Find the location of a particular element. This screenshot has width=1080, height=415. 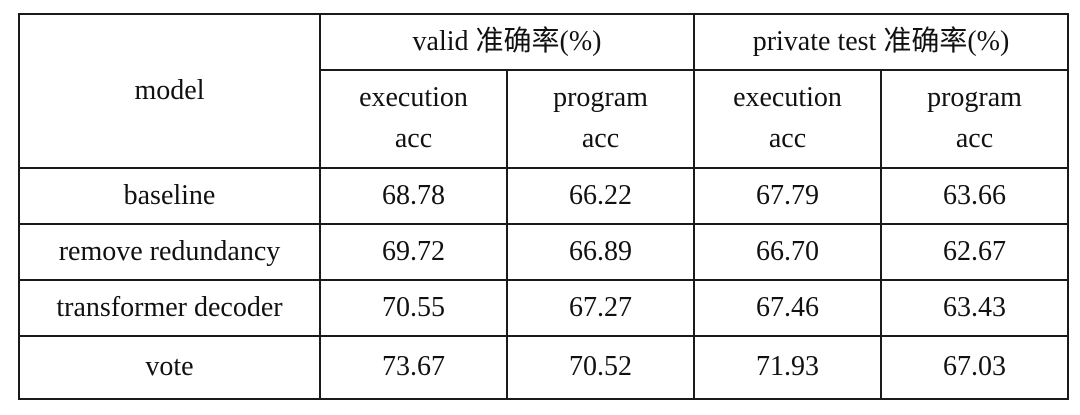

value-cell: 62.67 is located at coordinates (974, 252).